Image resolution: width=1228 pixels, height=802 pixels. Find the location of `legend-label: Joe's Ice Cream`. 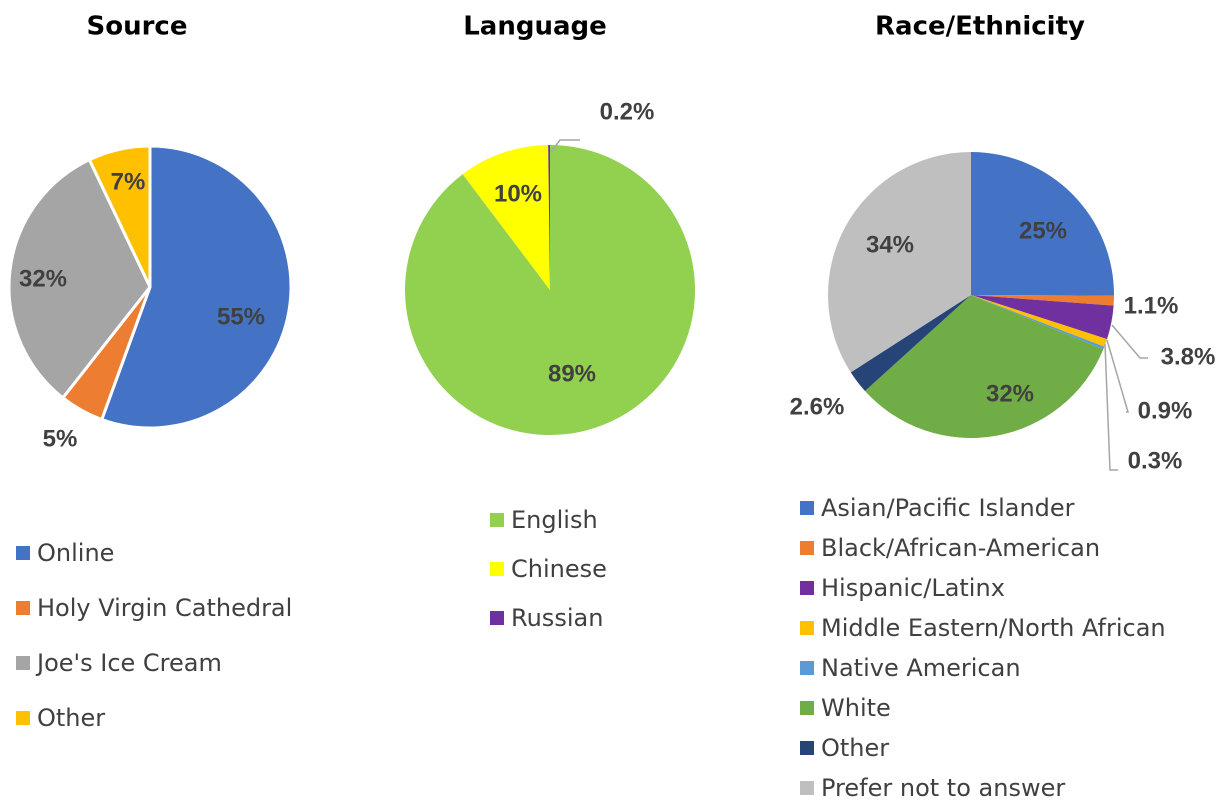

legend-label: Joe's Ice Cream is located at coordinates (128, 663).